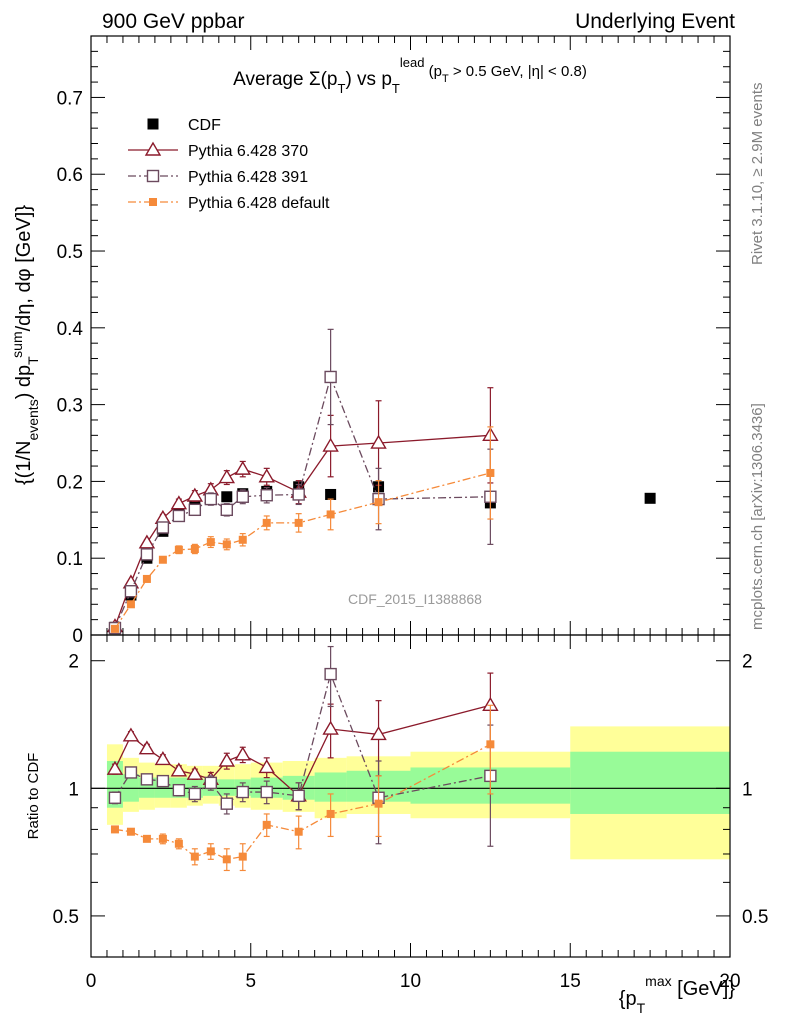 This screenshot has width=786, height=1024. What do you see at coordinates (248, 151) in the screenshot?
I see `legend-label: Pythia 6.428 370` at bounding box center [248, 151].